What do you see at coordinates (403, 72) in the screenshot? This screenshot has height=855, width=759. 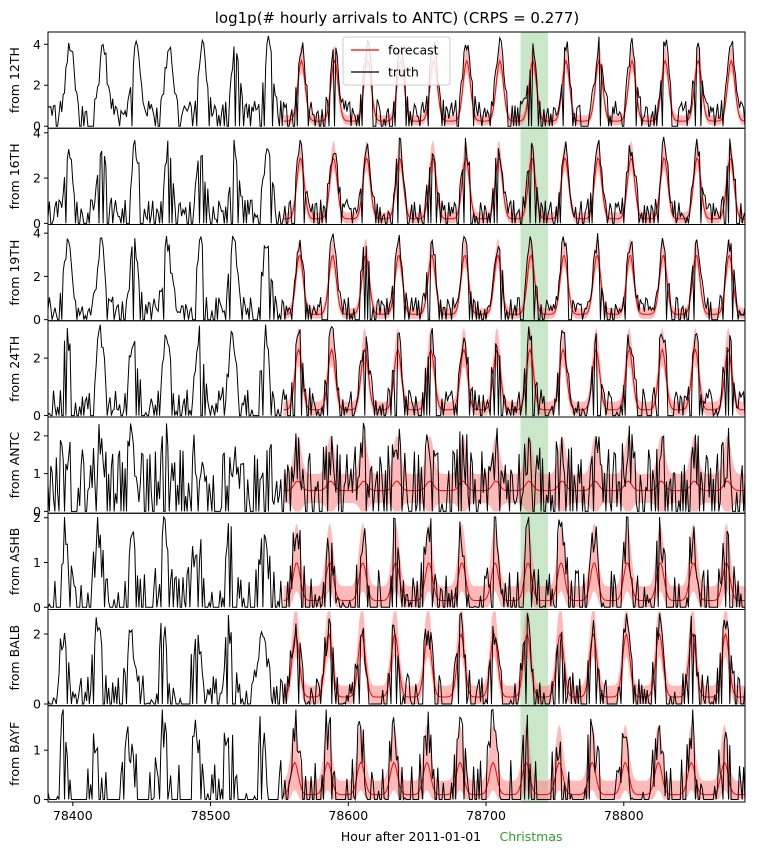 I see `legend-label: truth` at bounding box center [403, 72].